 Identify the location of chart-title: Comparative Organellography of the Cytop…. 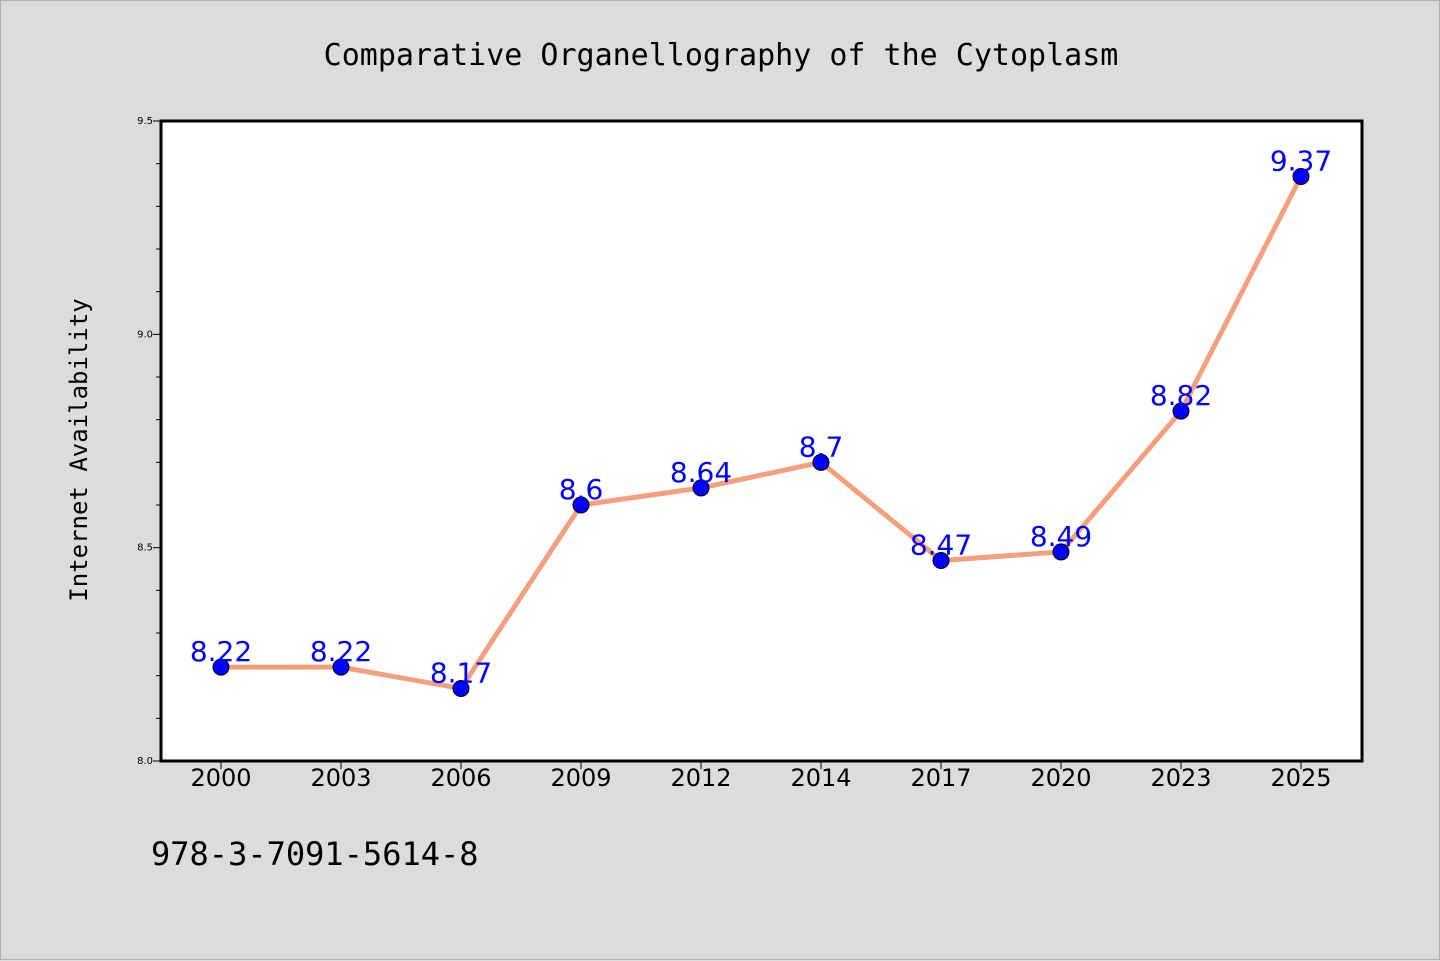
(721, 55).